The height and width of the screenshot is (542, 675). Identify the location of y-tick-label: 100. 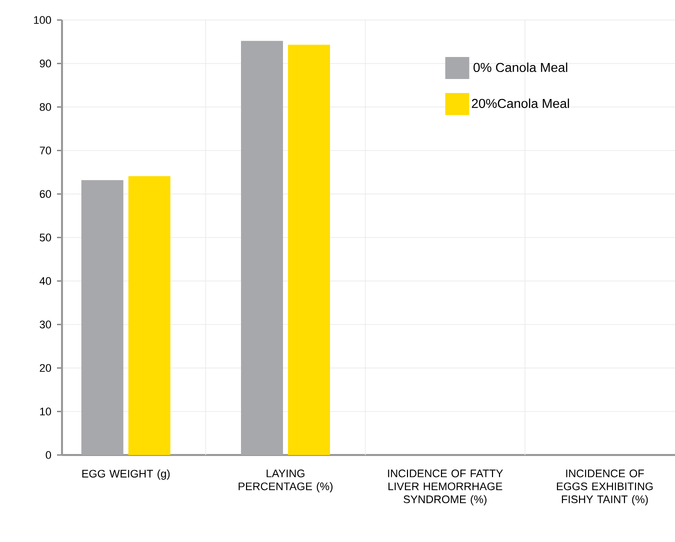
(43, 20).